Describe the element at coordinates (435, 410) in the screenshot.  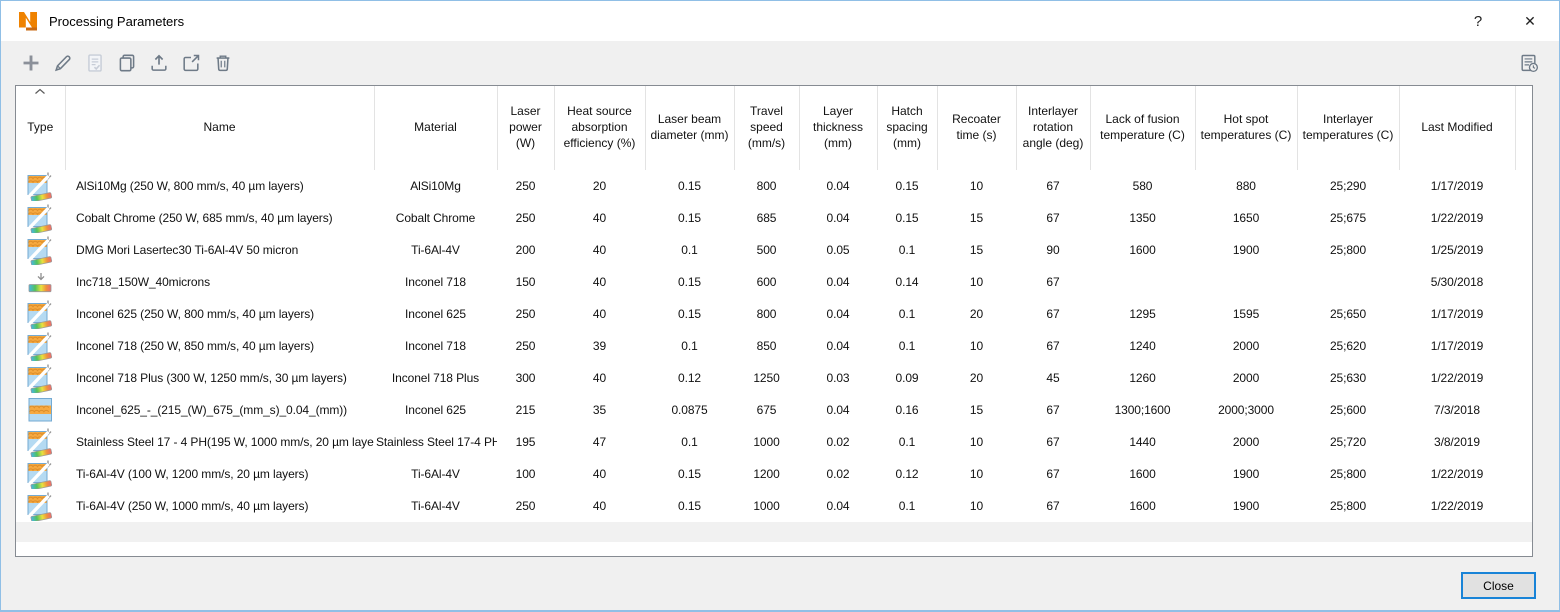
I see `value-cell: Inconel 625` at that location.